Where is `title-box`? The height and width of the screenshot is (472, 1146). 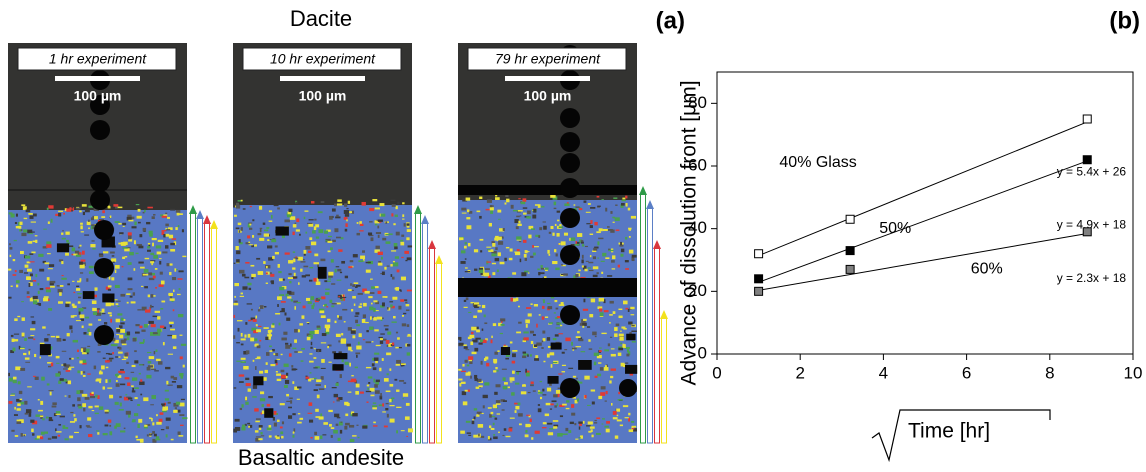 title-box is located at coordinates (322, 59).